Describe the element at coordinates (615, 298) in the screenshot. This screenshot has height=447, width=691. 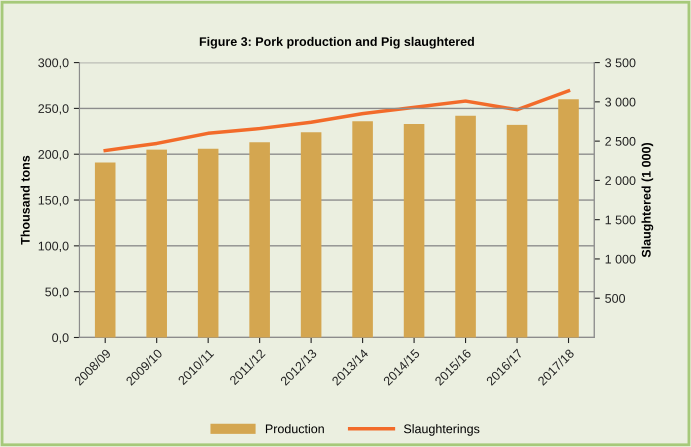
I see `y2-tick-label: 500` at that location.